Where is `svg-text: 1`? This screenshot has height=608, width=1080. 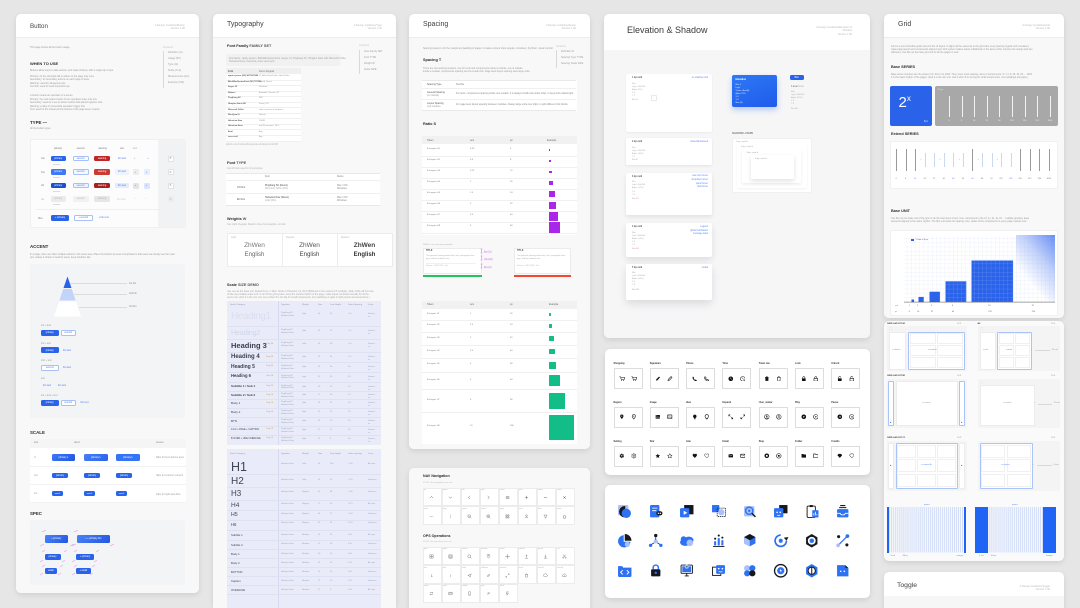 svg-text: 1 is located at coordinates (432, 575).